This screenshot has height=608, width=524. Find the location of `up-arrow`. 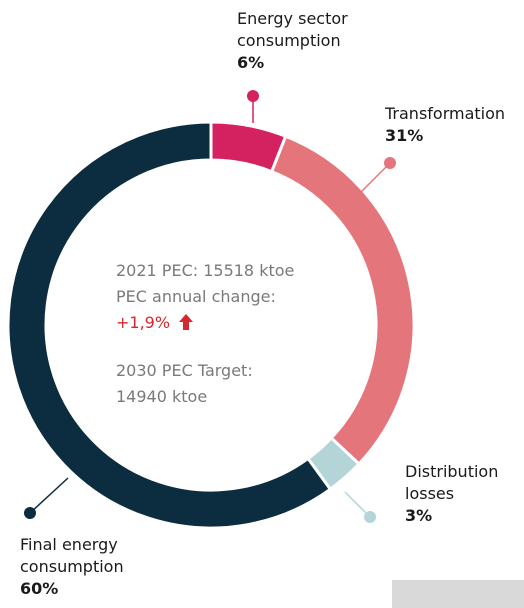

up-arrow is located at coordinates (186, 322).